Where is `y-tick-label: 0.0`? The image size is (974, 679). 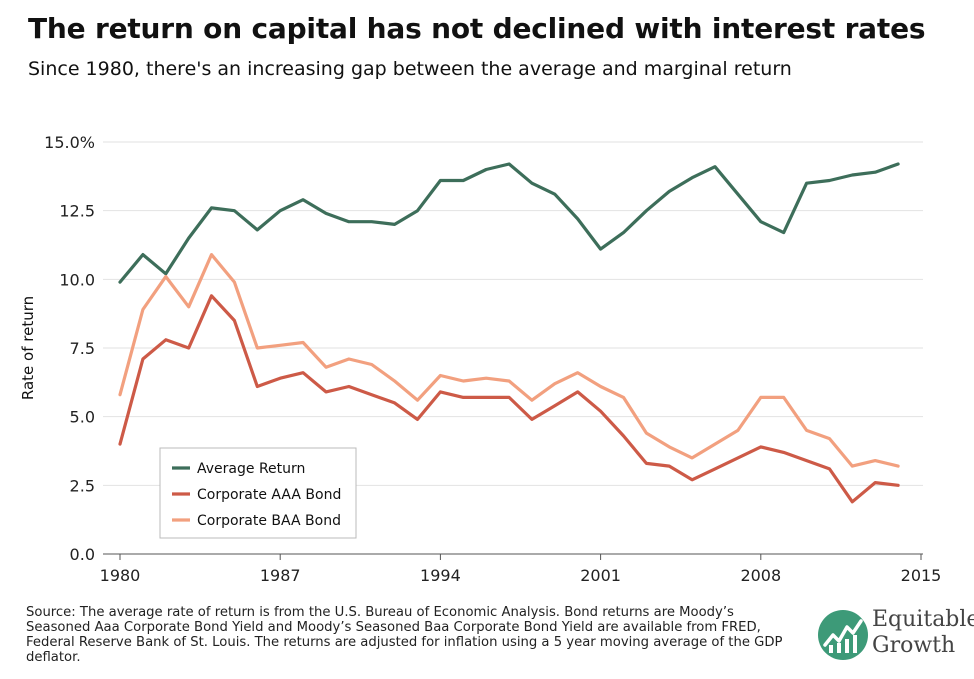
y-tick-label: 0.0 is located at coordinates (82, 554).